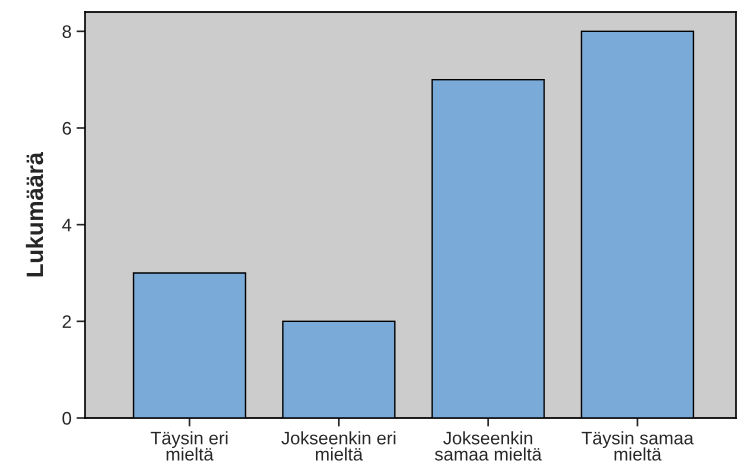 Image resolution: width=738 pixels, height=476 pixels. Describe the element at coordinates (638, 446) in the screenshot. I see `x-tick-label: Täysin samaa mieltä` at that location.